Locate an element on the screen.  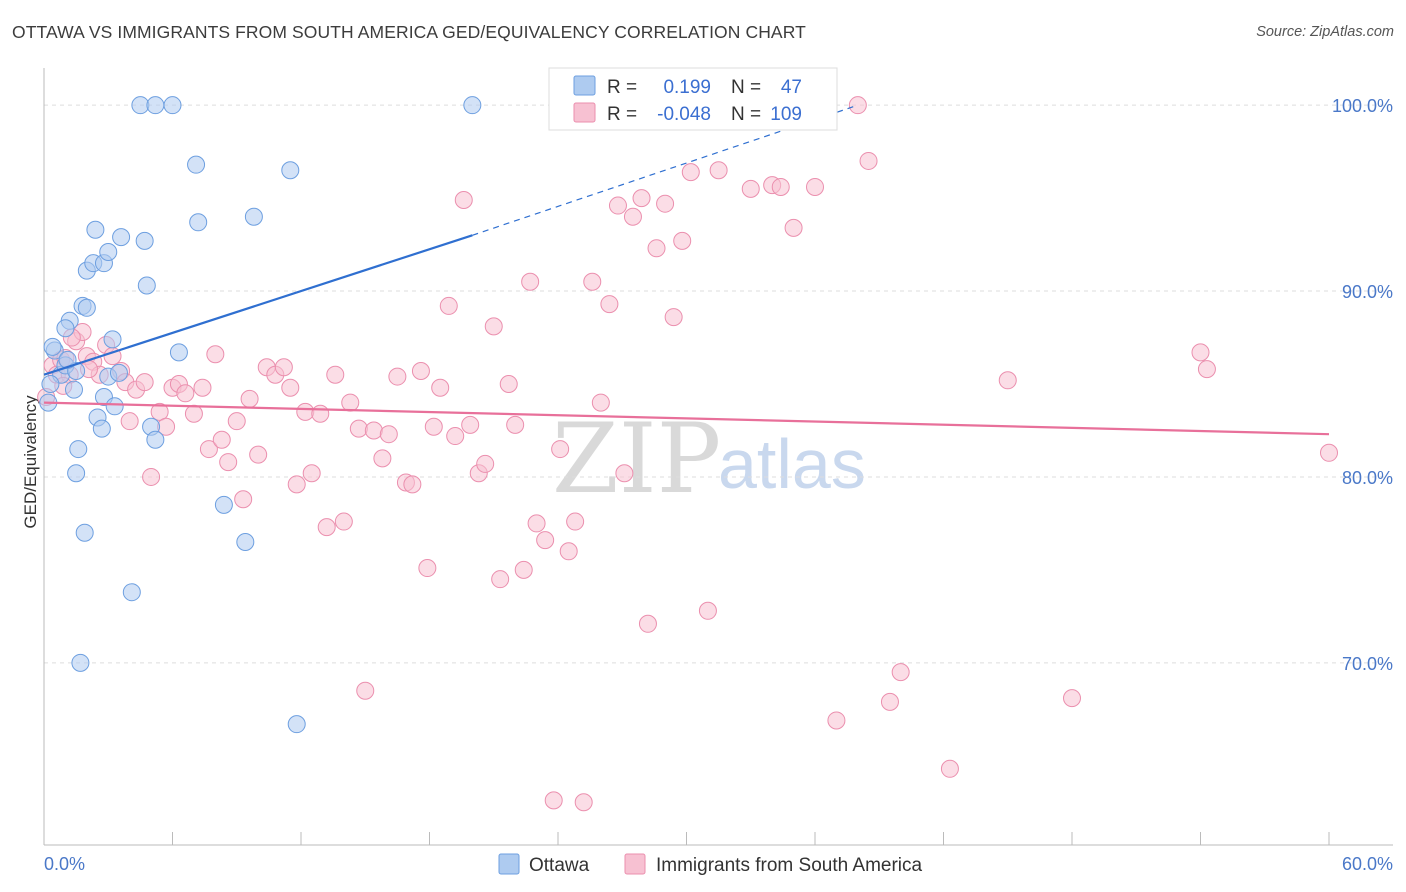
source-credit: Source: ZipAtlas.com is located at coordinates (1325, 32).